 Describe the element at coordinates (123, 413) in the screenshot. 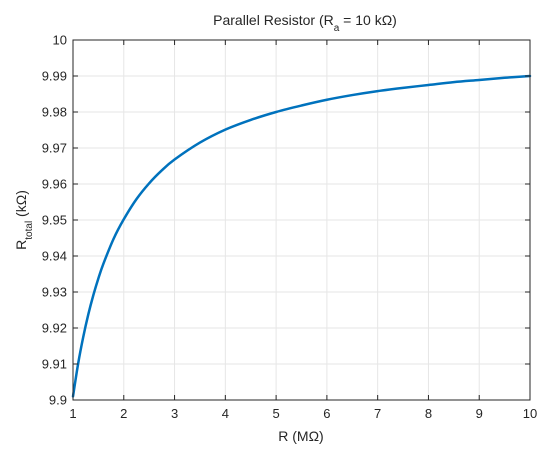

I see `x-tick-label: 2` at that location.